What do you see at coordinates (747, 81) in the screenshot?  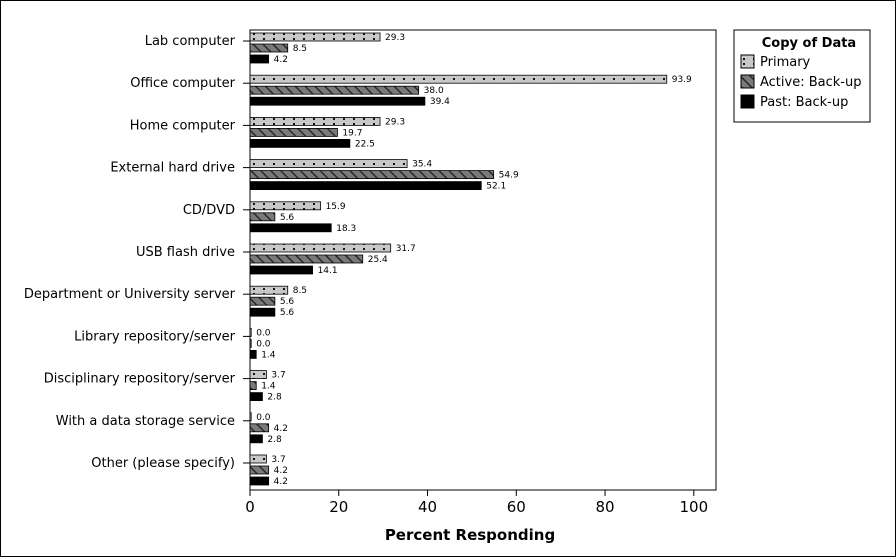 I see `legend-swatch-hatch` at bounding box center [747, 81].